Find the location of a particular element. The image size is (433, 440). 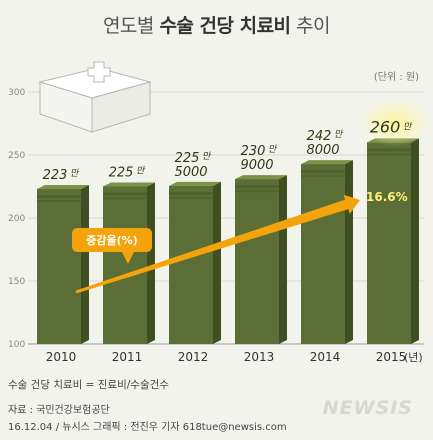

x-tick-label: 2011 is located at coordinates (127, 357).